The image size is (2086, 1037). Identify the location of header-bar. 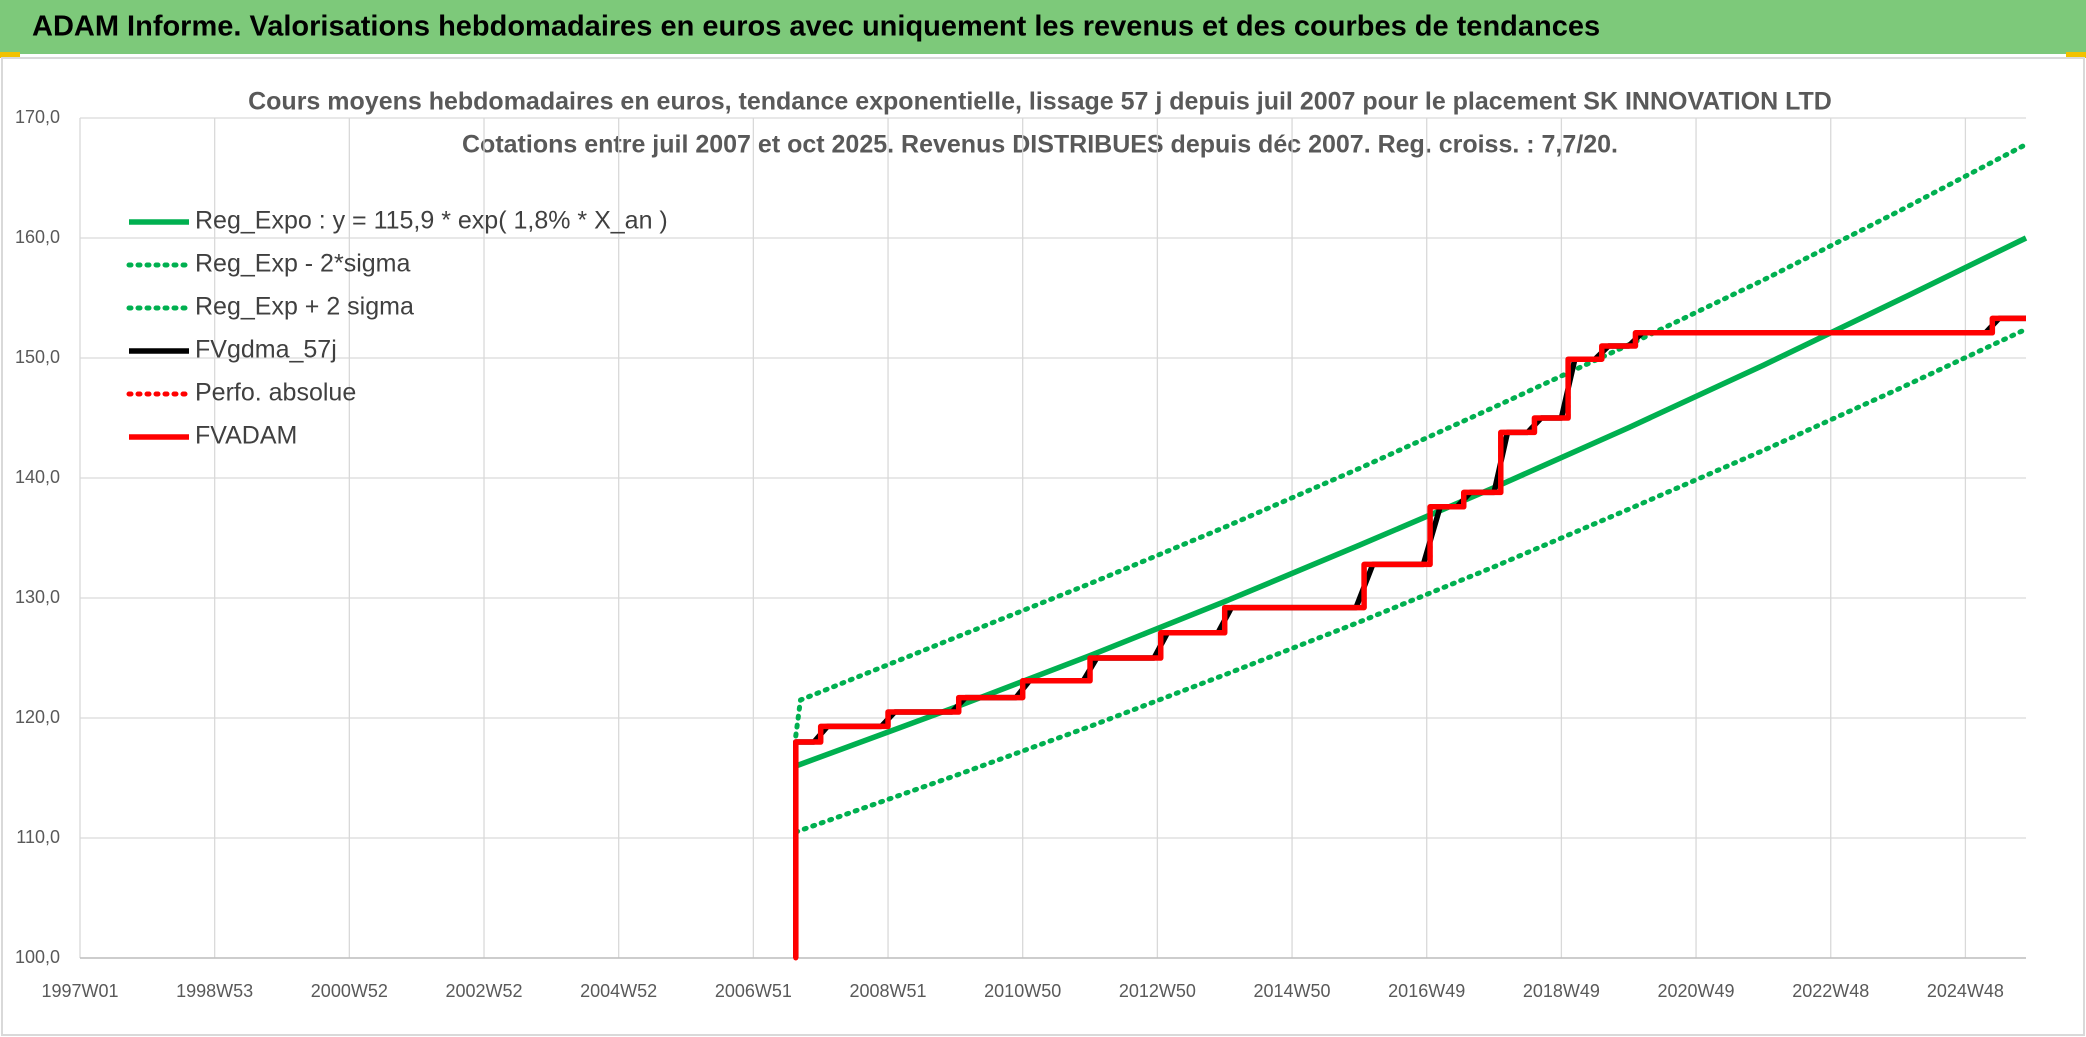
(1043, 27).